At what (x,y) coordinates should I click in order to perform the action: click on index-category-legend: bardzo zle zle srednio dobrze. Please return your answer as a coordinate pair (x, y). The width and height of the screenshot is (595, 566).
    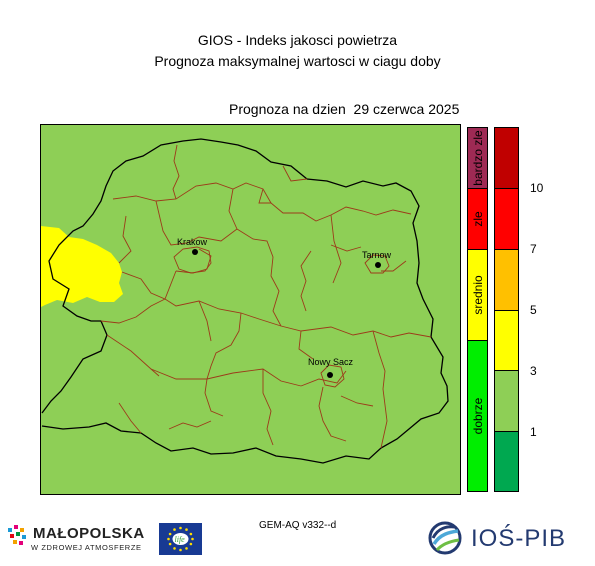
    Looking at the image, I should click on (477, 309).